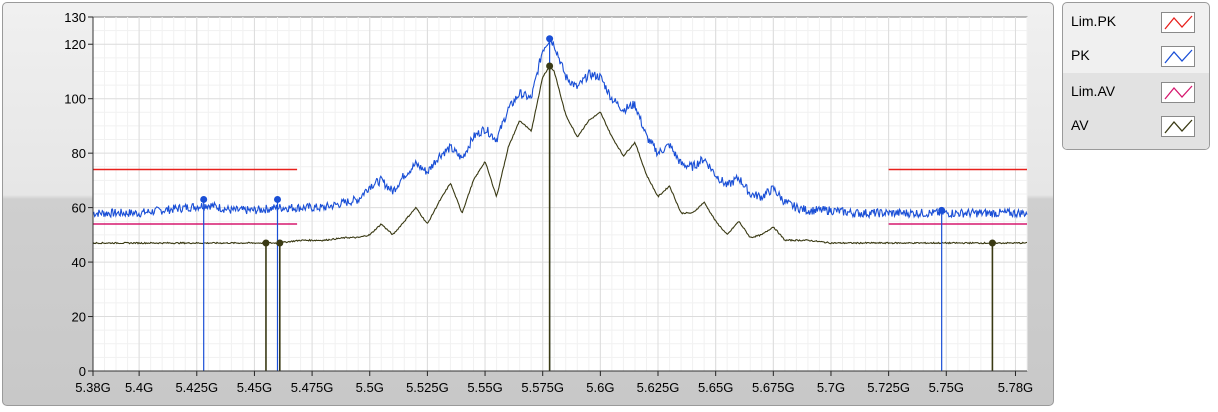 This screenshot has height=412, width=1218. I want to click on x-tick-label: 5.425G, so click(196, 387).